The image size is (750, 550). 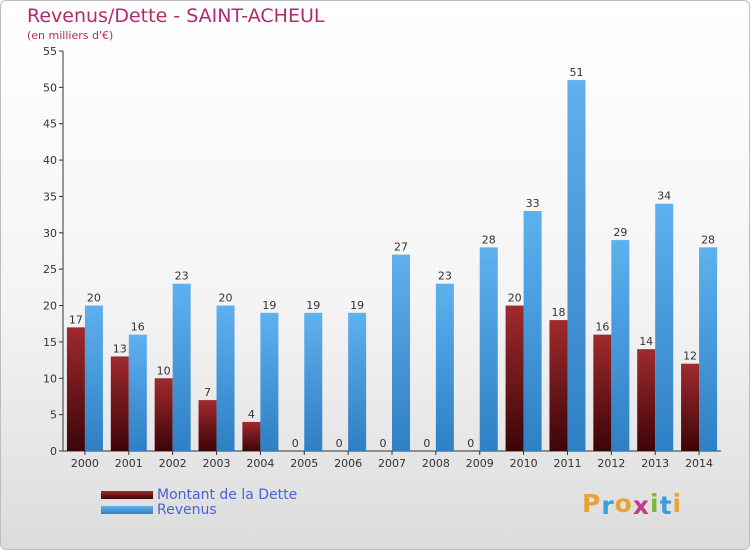 What do you see at coordinates (176, 16) in the screenshot?
I see `chart-title: Revenus/Dette - SAINT-ACHEUL` at bounding box center [176, 16].